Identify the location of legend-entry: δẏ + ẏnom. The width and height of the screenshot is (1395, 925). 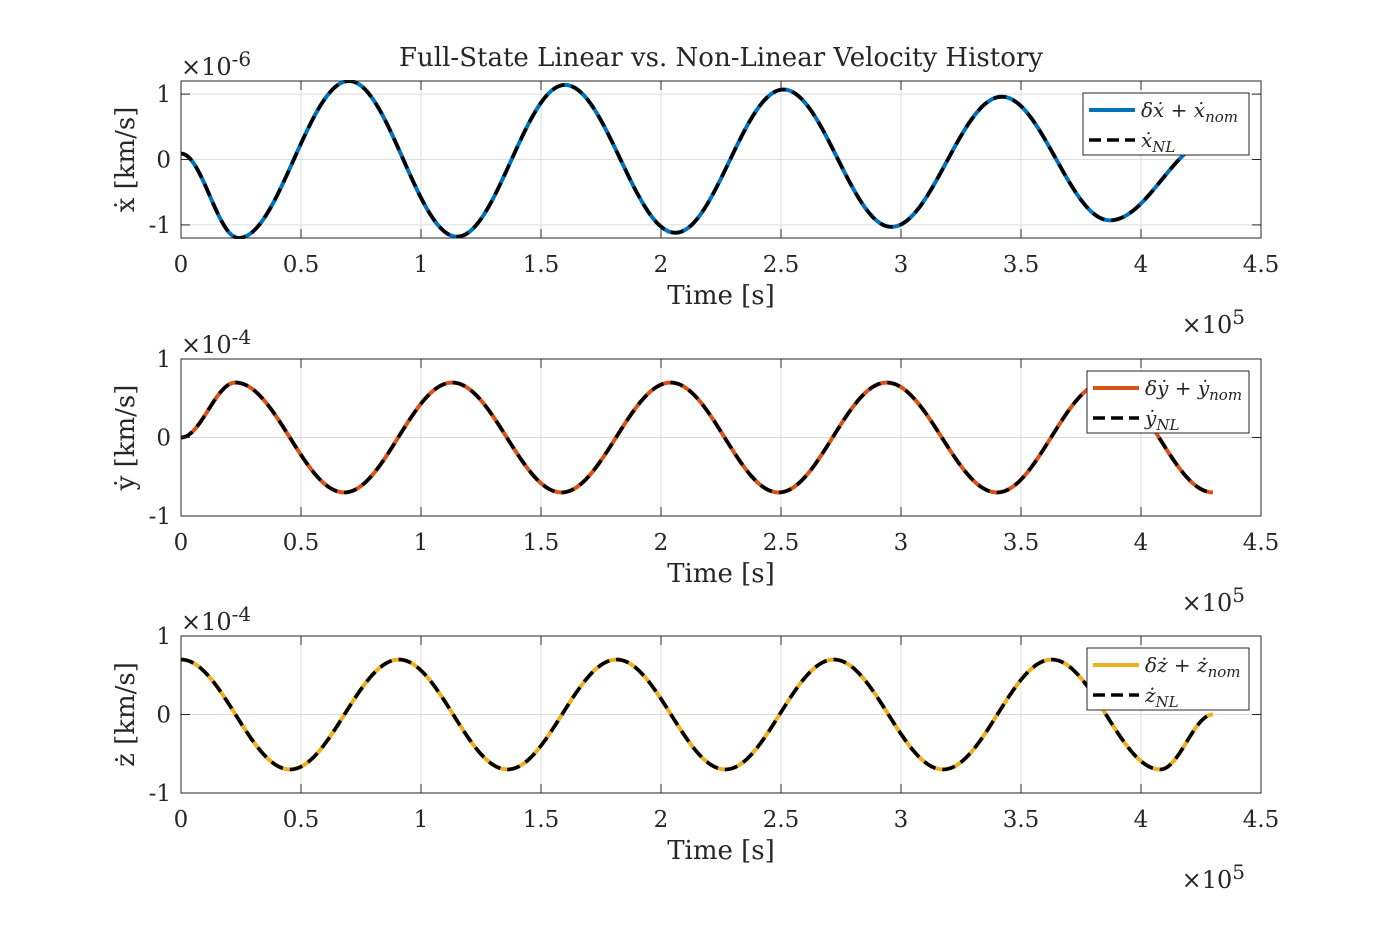
(1193, 390).